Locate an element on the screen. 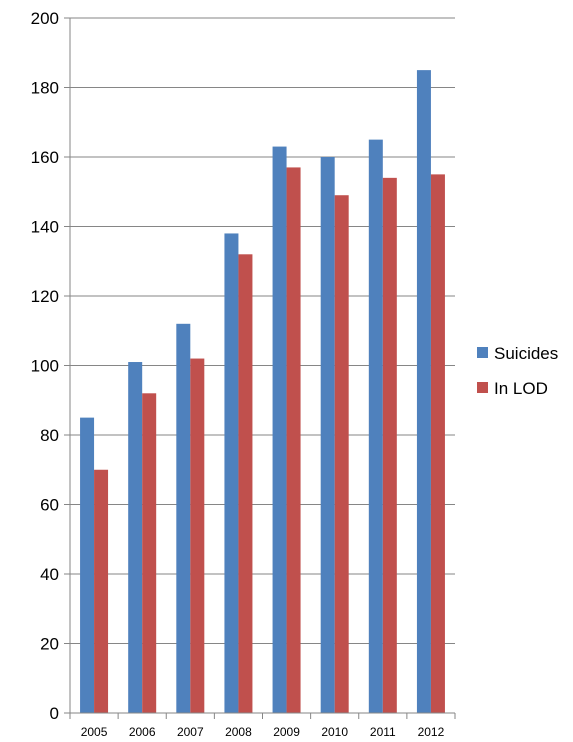 The image size is (573, 742). bar-in-lod-2008 is located at coordinates (245, 484).